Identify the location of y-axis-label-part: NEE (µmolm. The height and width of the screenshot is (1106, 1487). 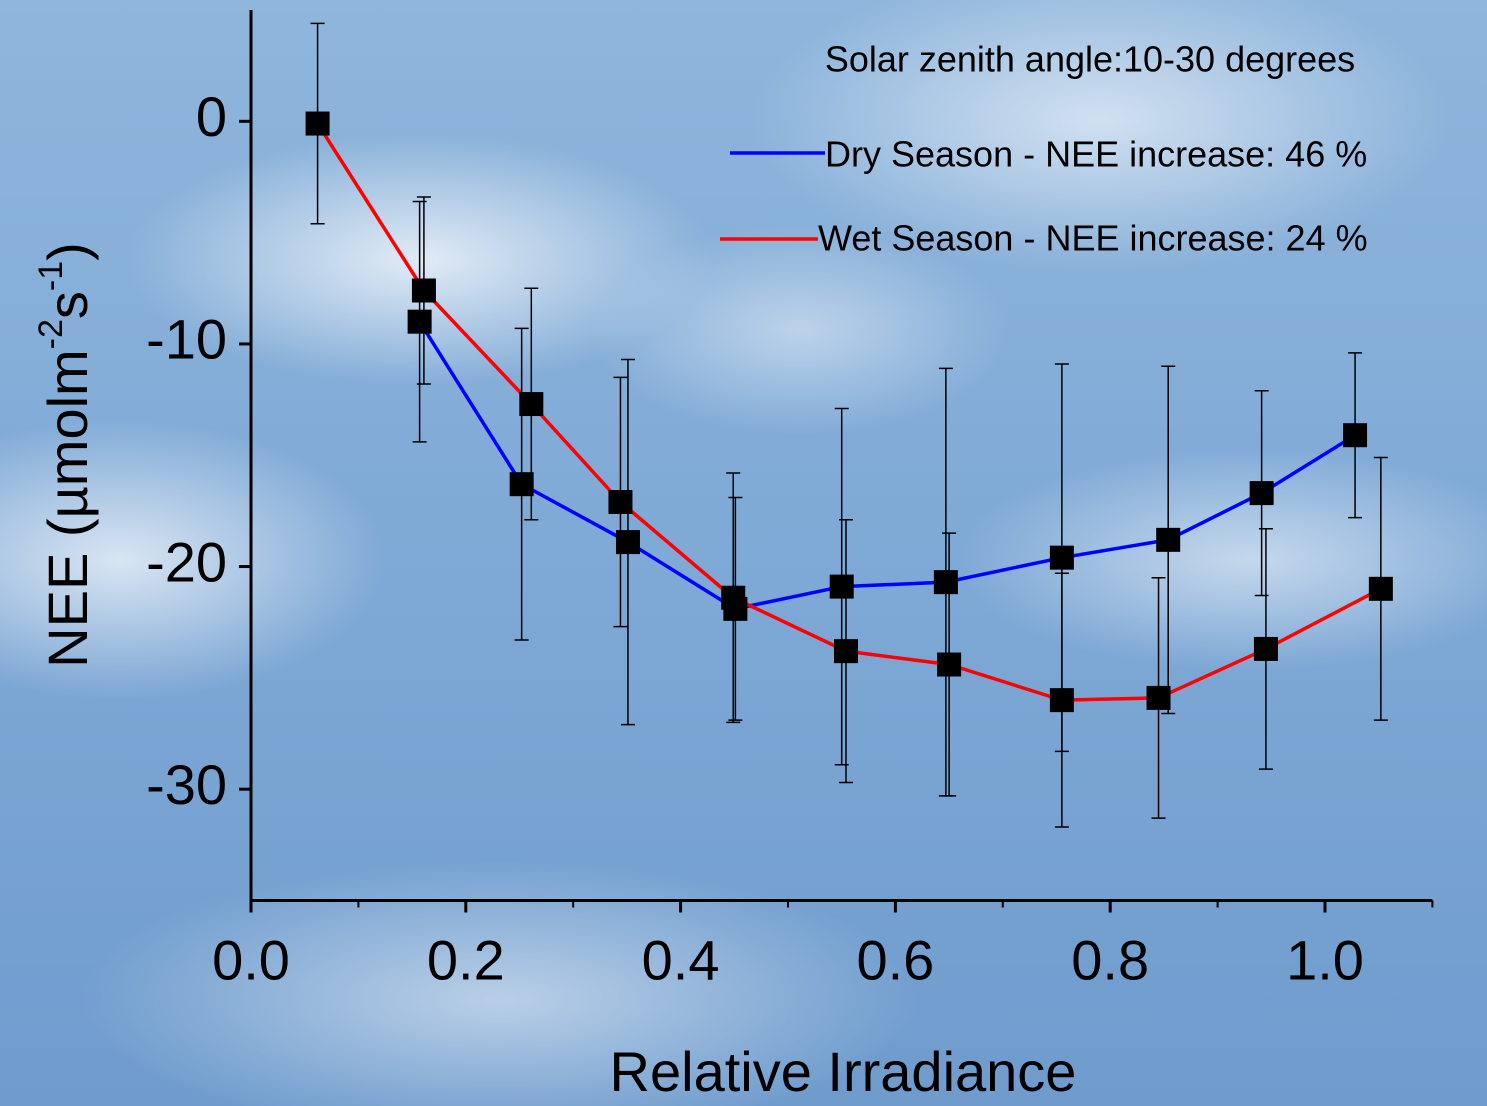
(67, 508).